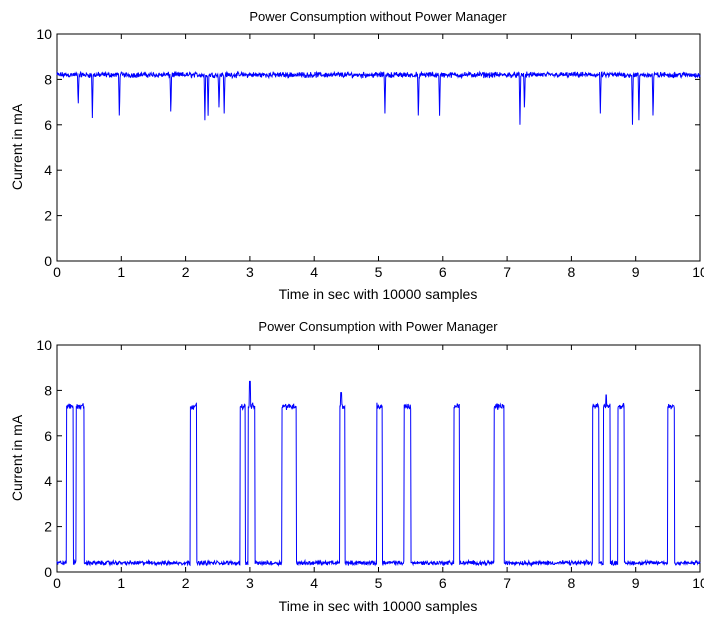  I want to click on chart-title: Power Consumption with Power Manager, so click(378, 326).